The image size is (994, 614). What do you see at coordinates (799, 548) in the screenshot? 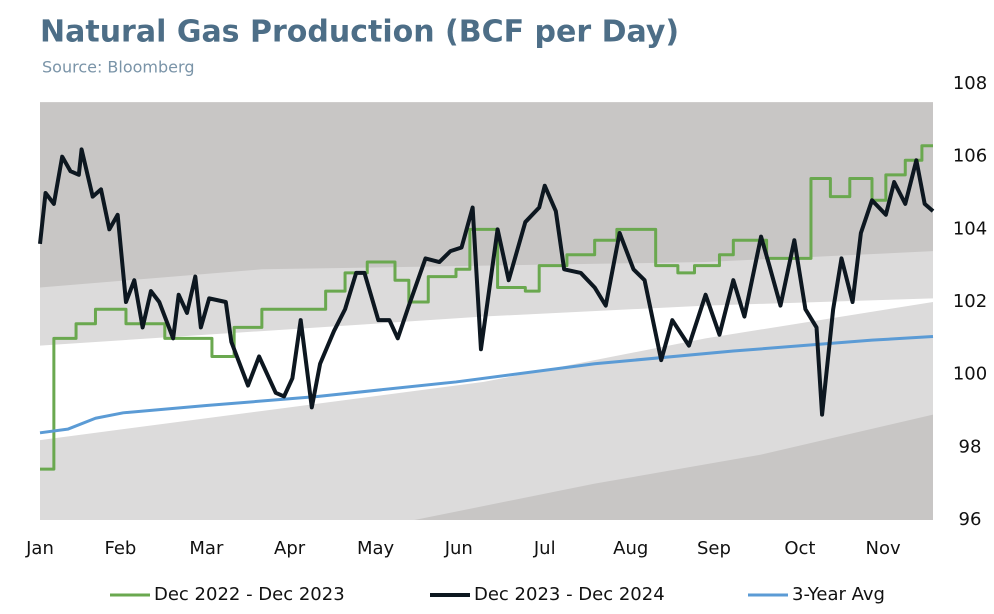
I see `x-tick-label: Oct` at bounding box center [799, 548].